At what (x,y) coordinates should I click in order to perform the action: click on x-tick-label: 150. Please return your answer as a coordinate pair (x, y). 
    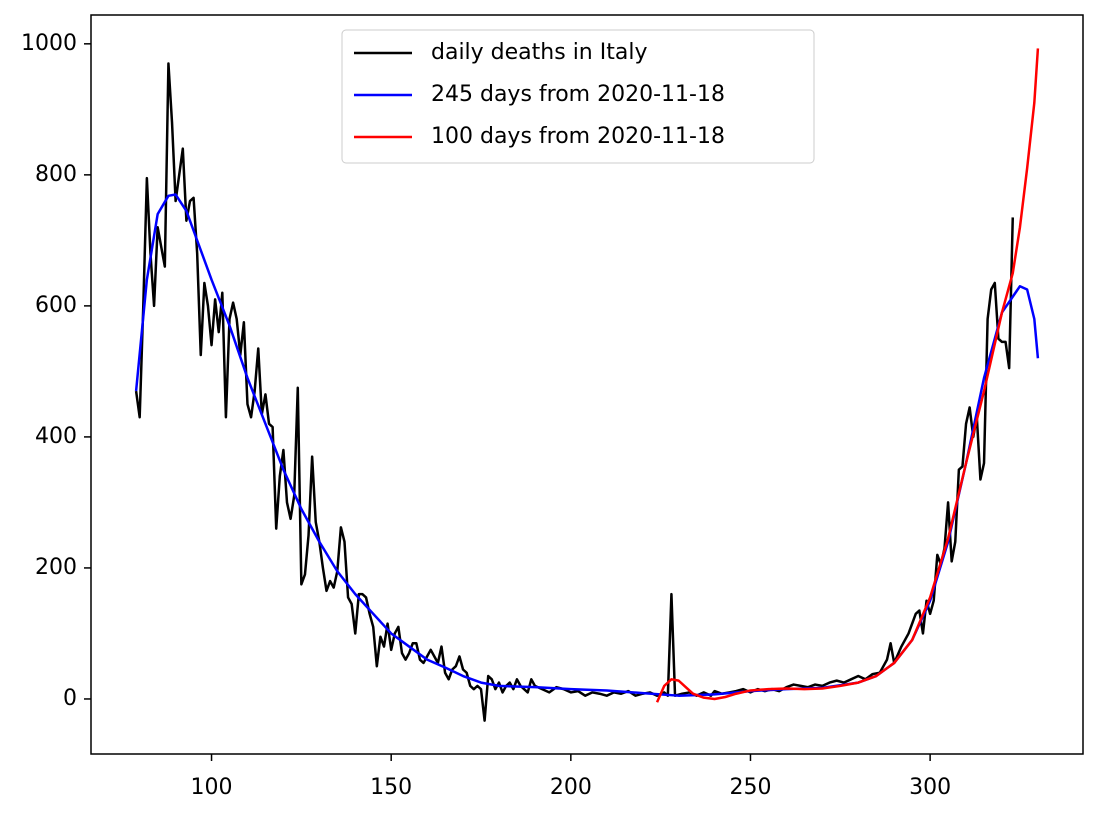
    Looking at the image, I should click on (391, 787).